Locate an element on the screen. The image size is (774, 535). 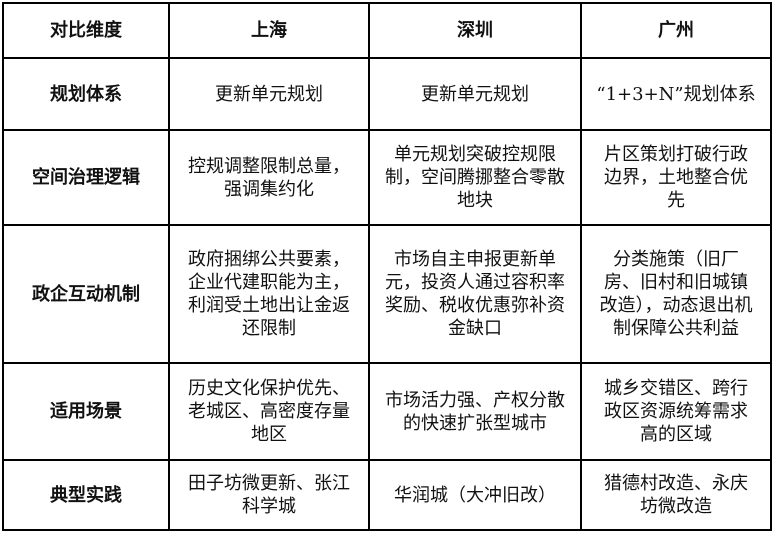
table-row: 规划体系 更新单元规划 更新单元规划 “1+3+N”规划体系 is located at coordinates (387, 94).